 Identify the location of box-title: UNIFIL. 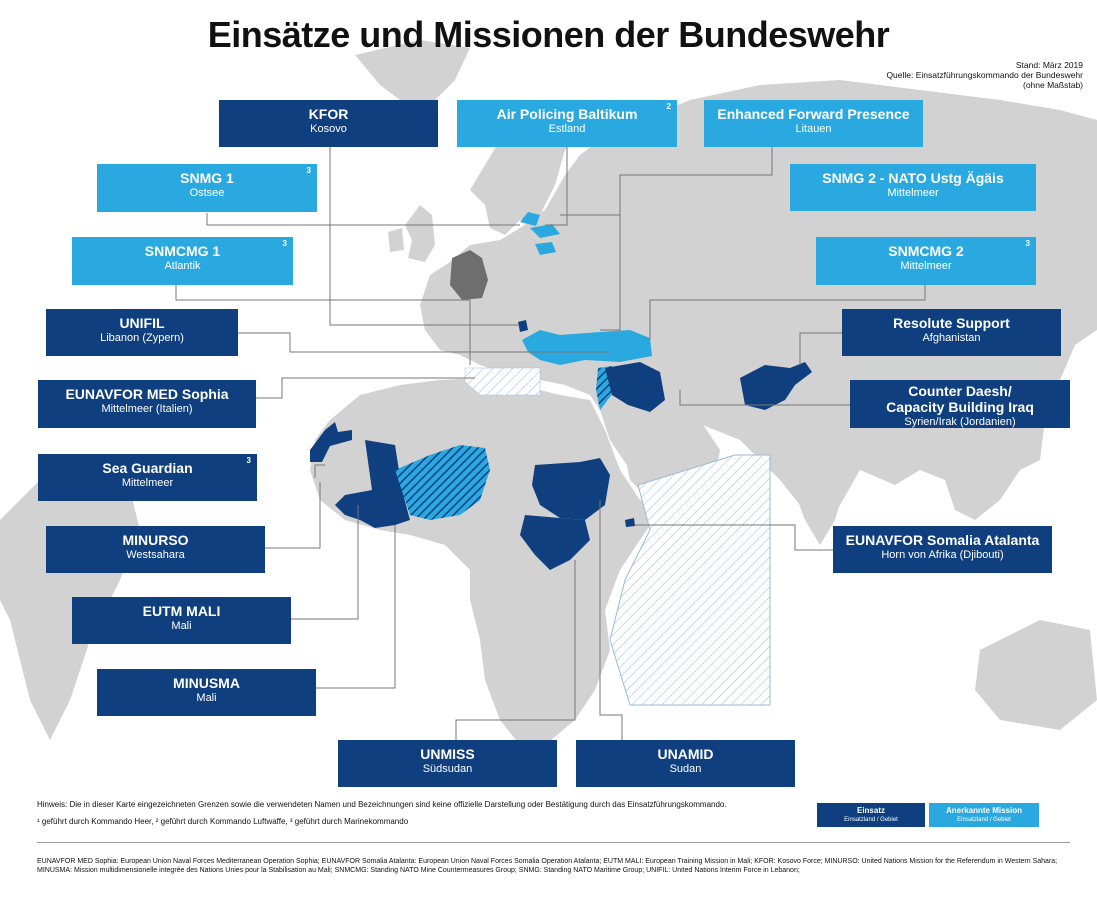
(142, 323).